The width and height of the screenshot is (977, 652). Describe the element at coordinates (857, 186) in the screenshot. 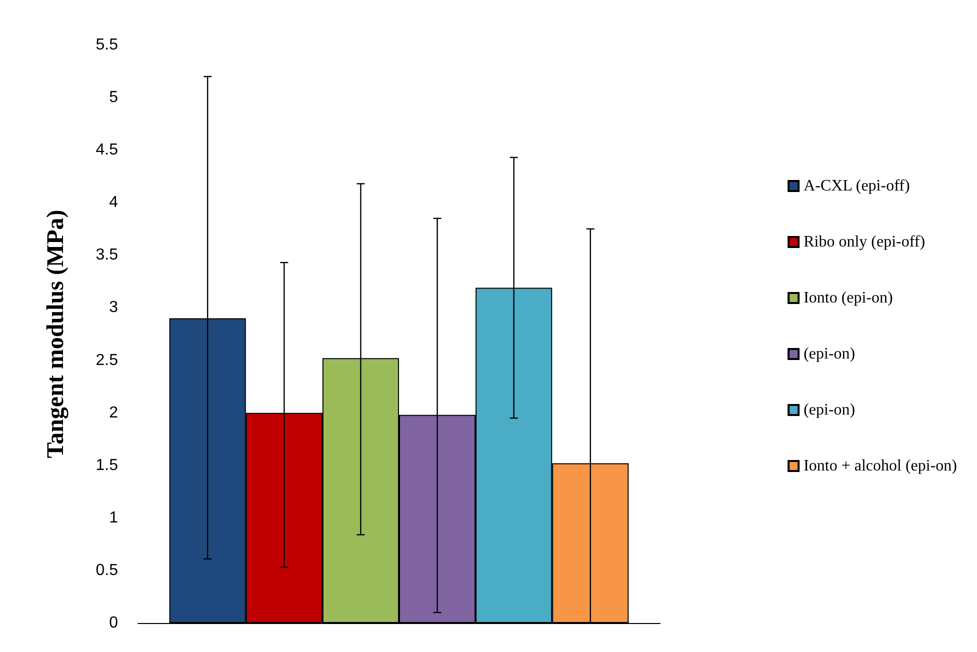

I see `legend-label: A-CXL (epi-off)` at that location.